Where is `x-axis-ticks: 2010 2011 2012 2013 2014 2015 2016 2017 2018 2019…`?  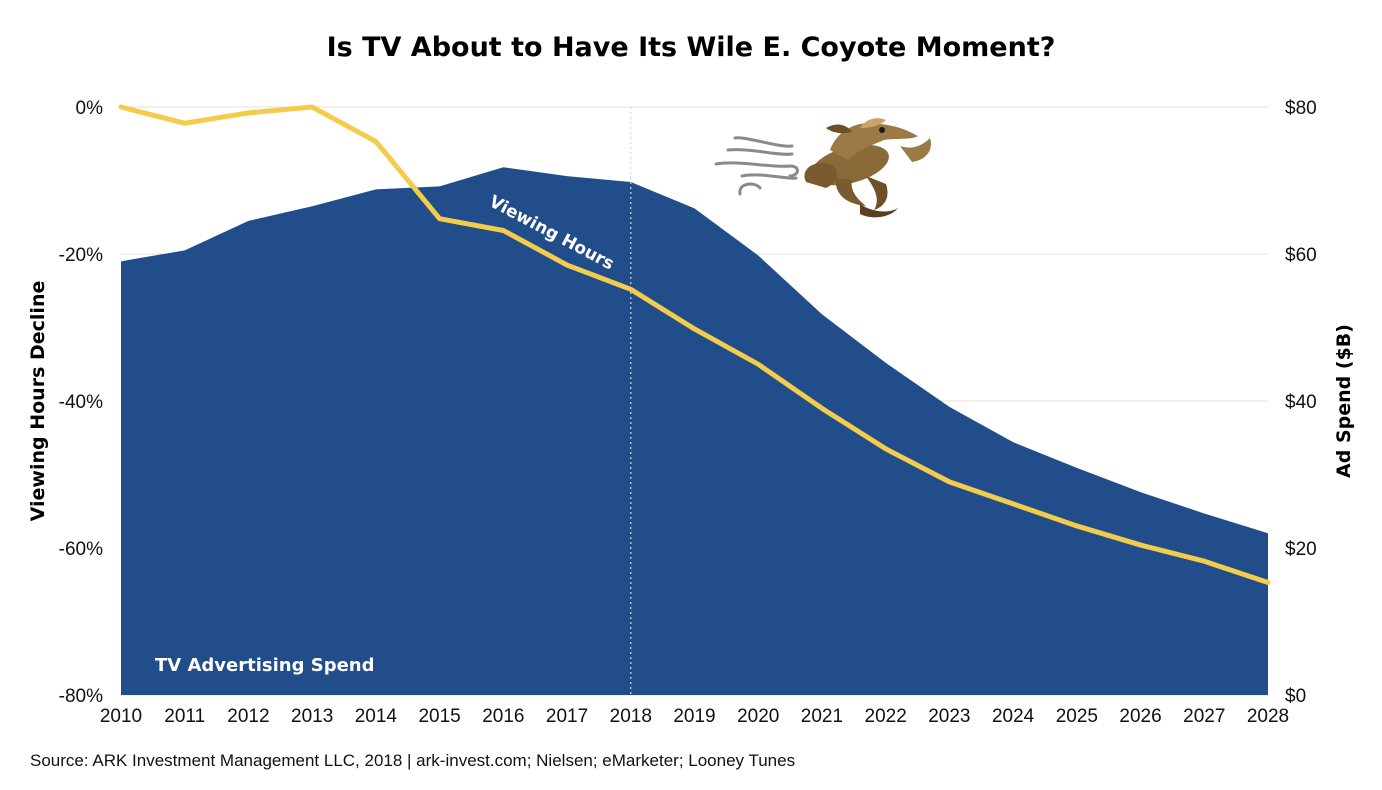
x-axis-ticks: 2010 2011 2012 2013 2014 2015 2016 2017 2018 2019… is located at coordinates (694, 716).